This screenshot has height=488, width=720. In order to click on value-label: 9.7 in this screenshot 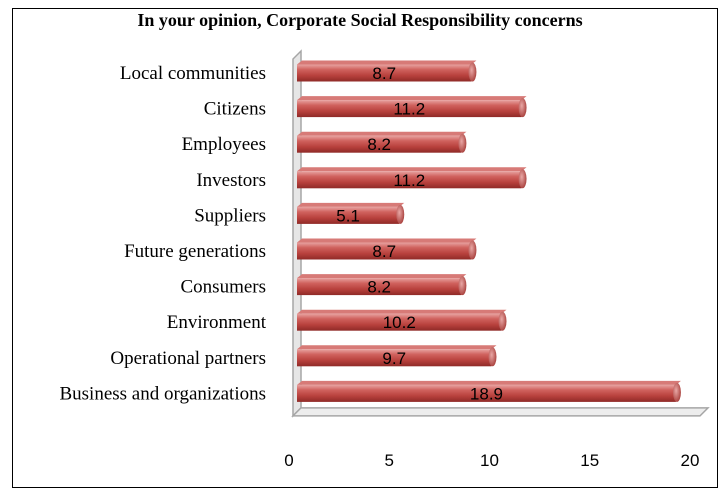, I will do `click(394, 358)`.